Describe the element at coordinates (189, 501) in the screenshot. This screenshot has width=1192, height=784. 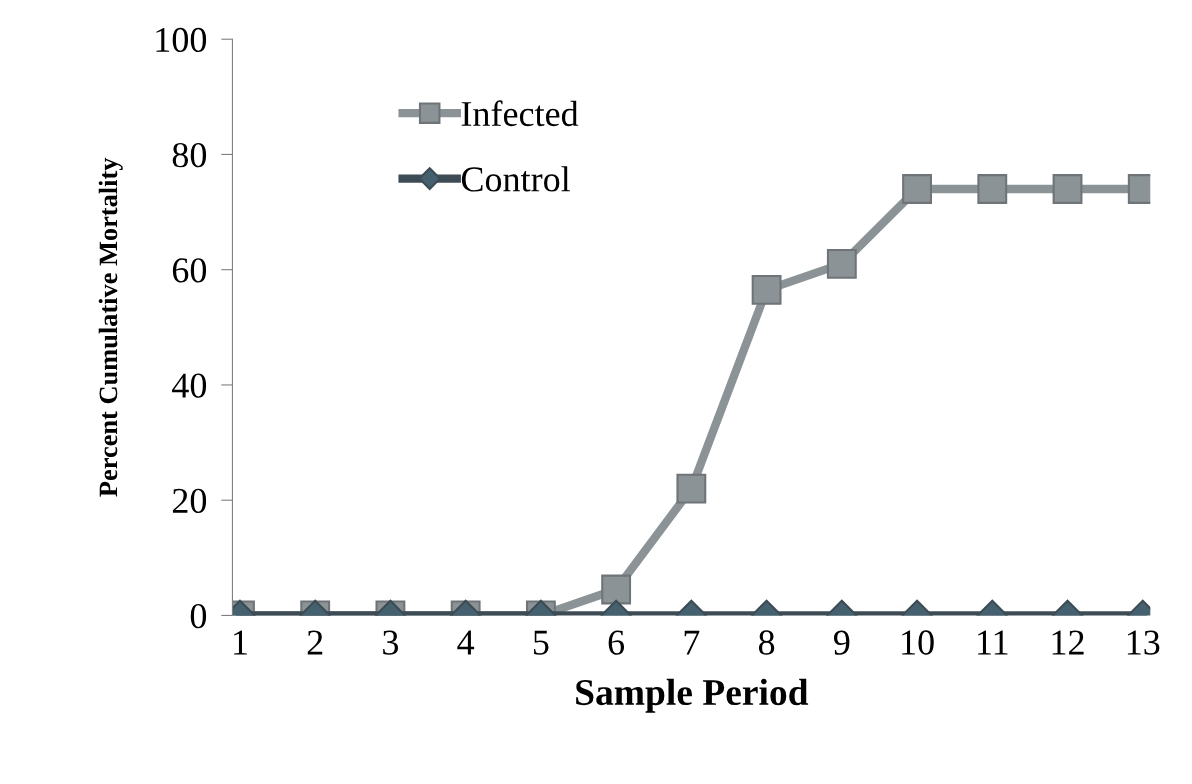
I see `y-tick-label: 20` at that location.